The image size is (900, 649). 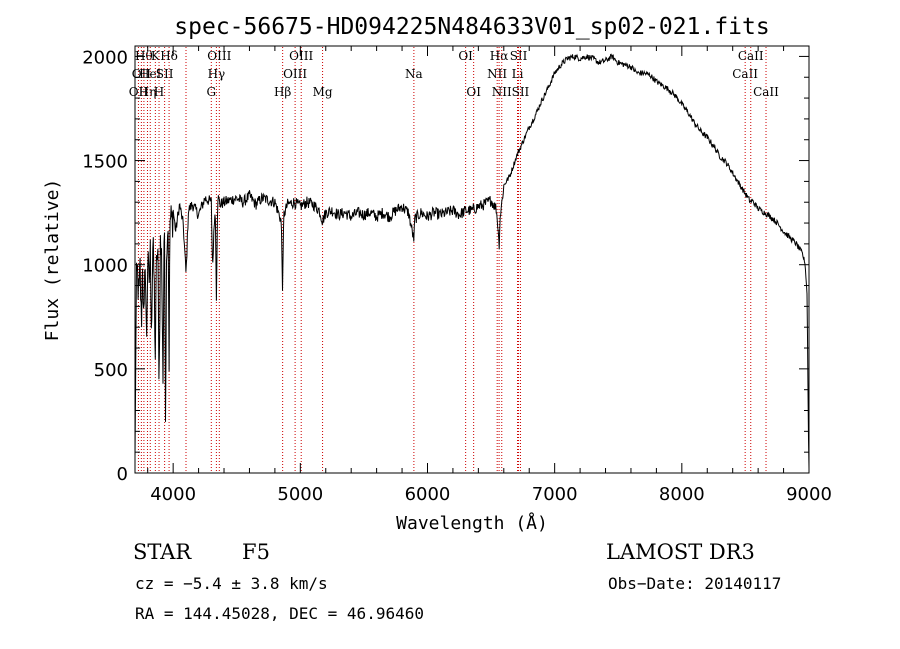 I want to click on y-tick-label: 1000, so click(x=105, y=266).